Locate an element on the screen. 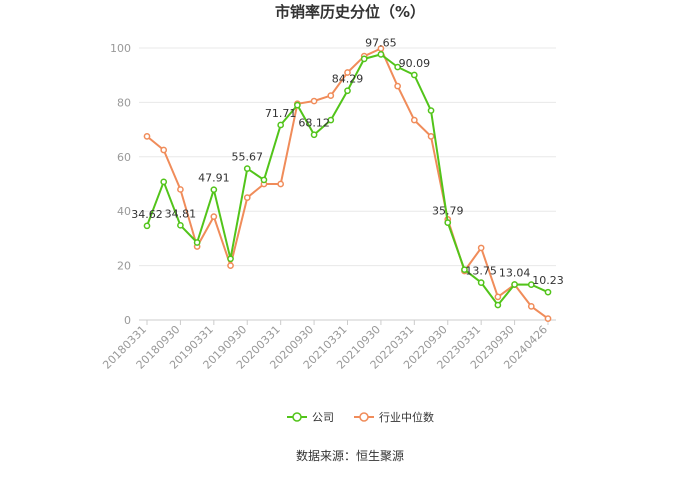 The image size is (700, 477). data-label: 34.62 is located at coordinates (147, 214).